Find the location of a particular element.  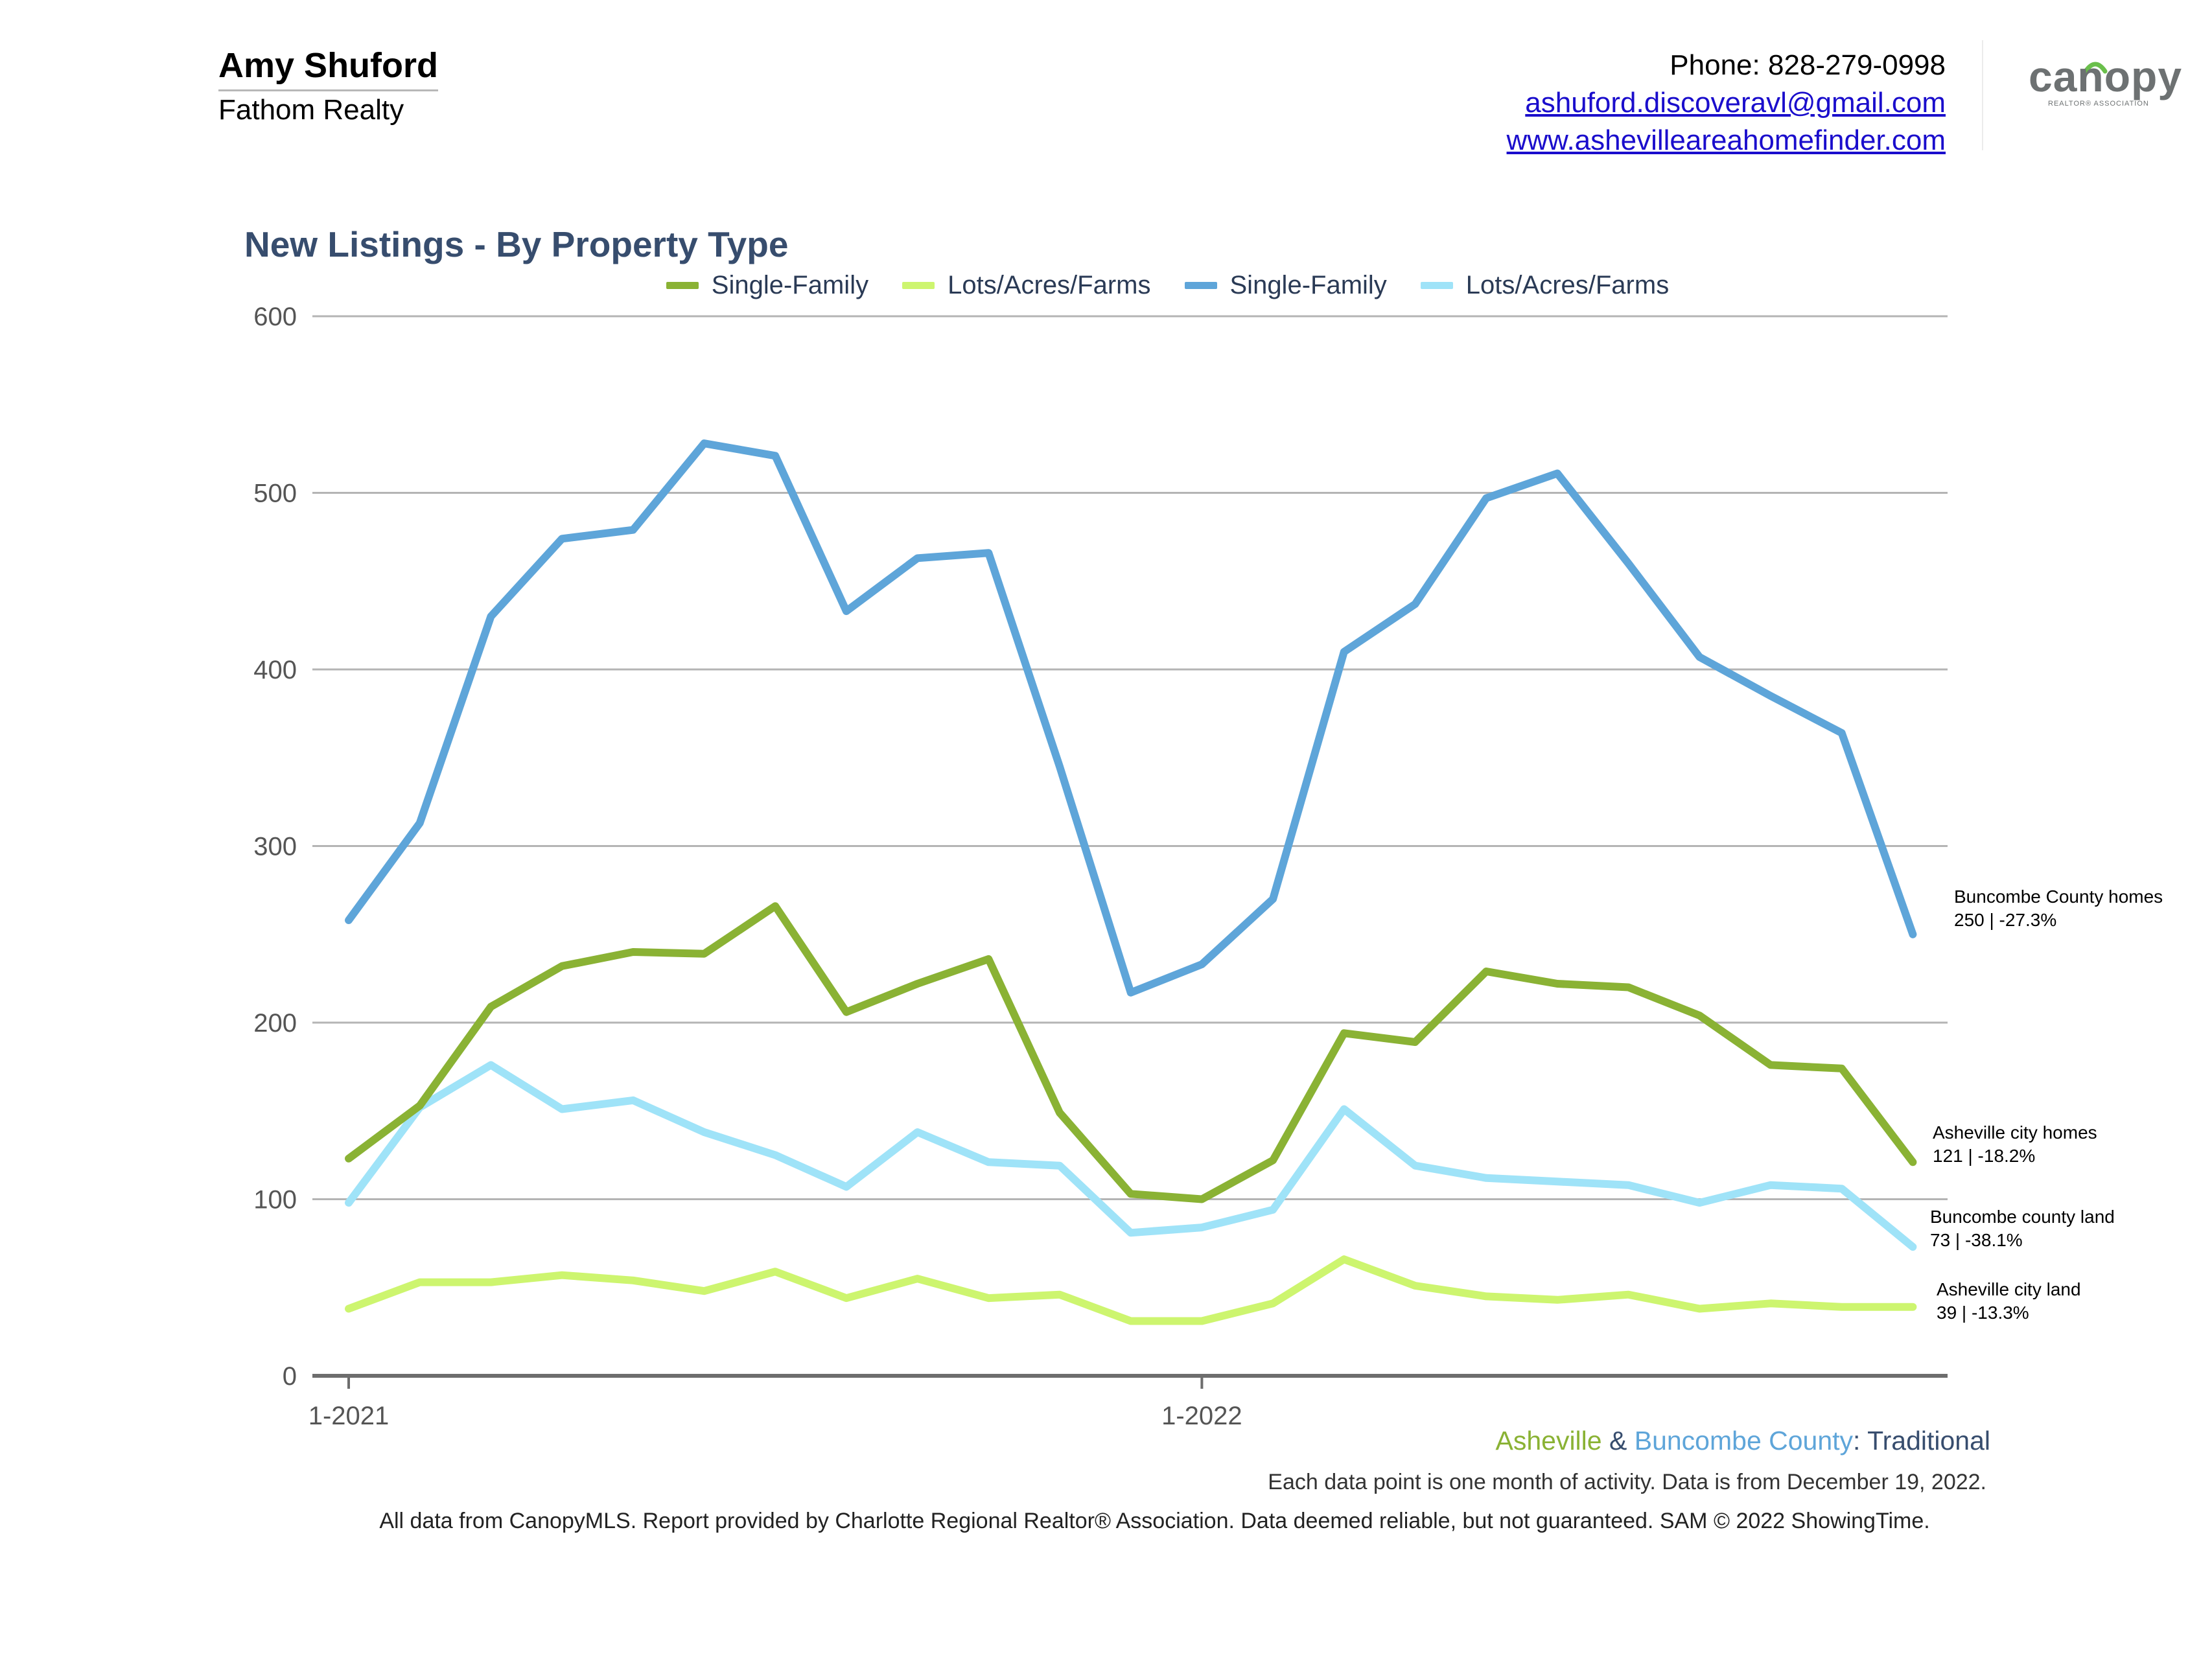

end-label-title: Asheville city land is located at coordinates (2009, 1289).